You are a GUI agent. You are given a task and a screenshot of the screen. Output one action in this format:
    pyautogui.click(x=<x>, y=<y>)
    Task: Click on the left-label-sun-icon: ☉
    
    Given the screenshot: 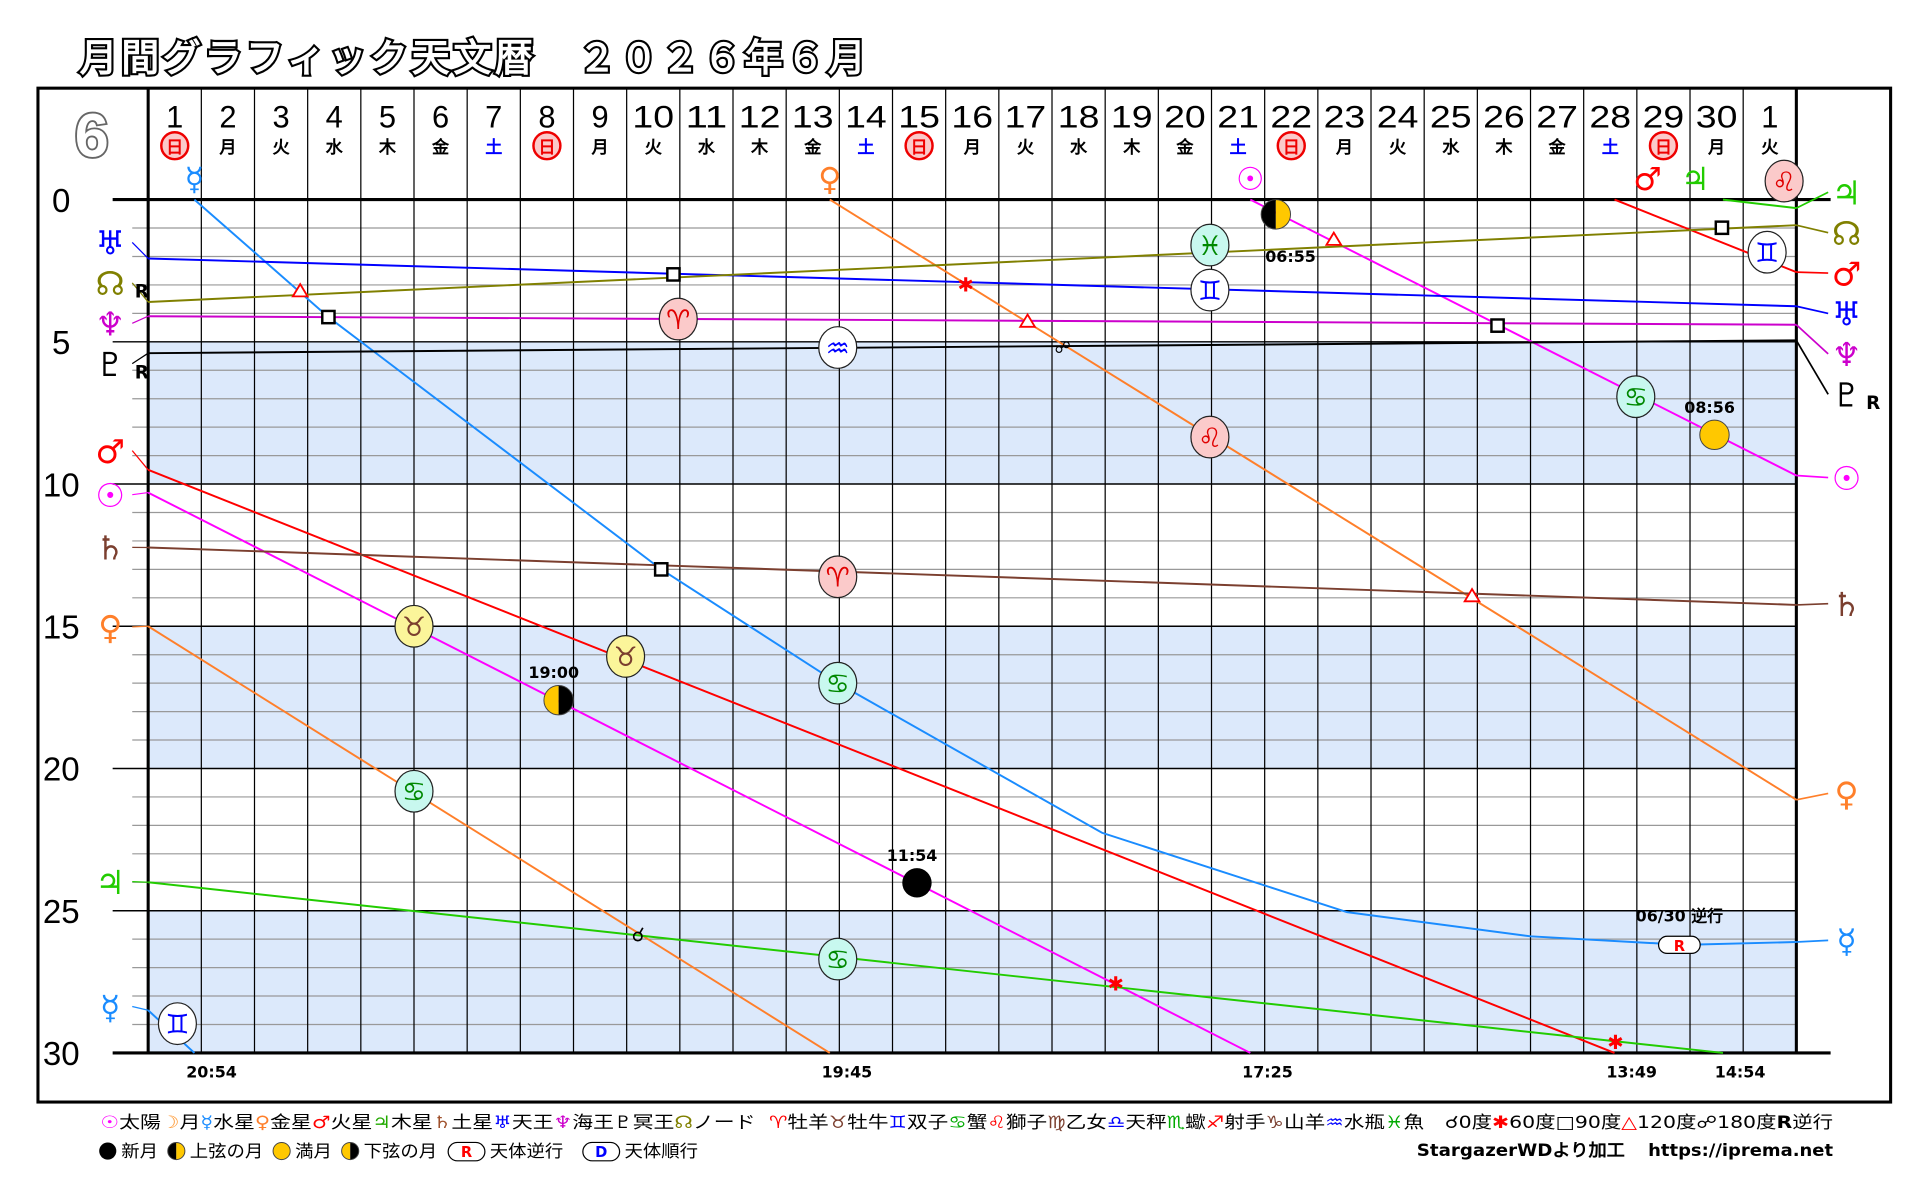 What is the action you would take?
    pyautogui.click(x=110, y=495)
    